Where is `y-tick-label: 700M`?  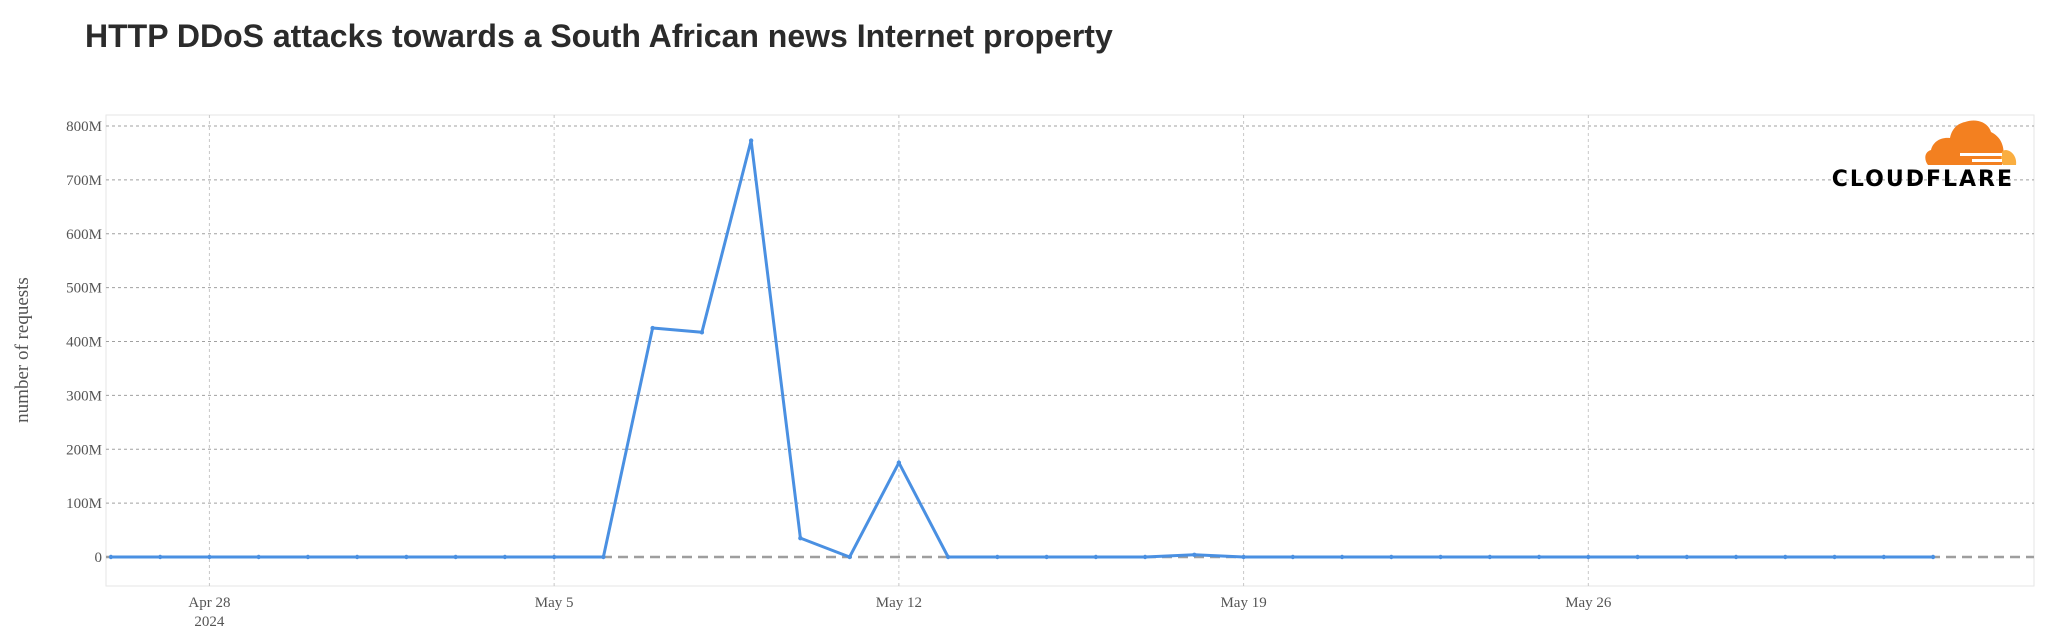 y-tick-label: 700M is located at coordinates (84, 181).